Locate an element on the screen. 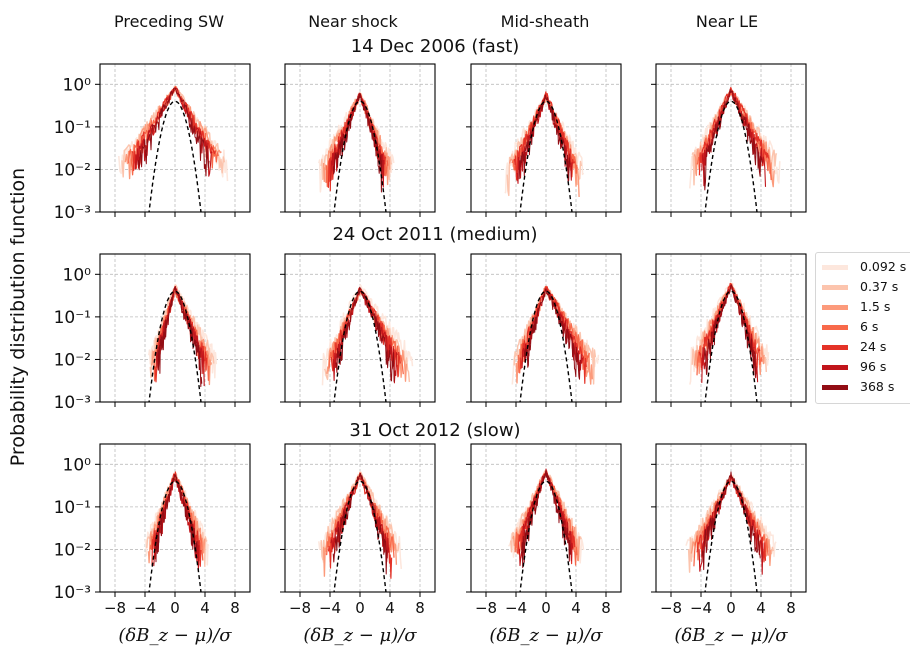 The height and width of the screenshot is (650, 910). legend-label: 0.37 s is located at coordinates (879, 286).